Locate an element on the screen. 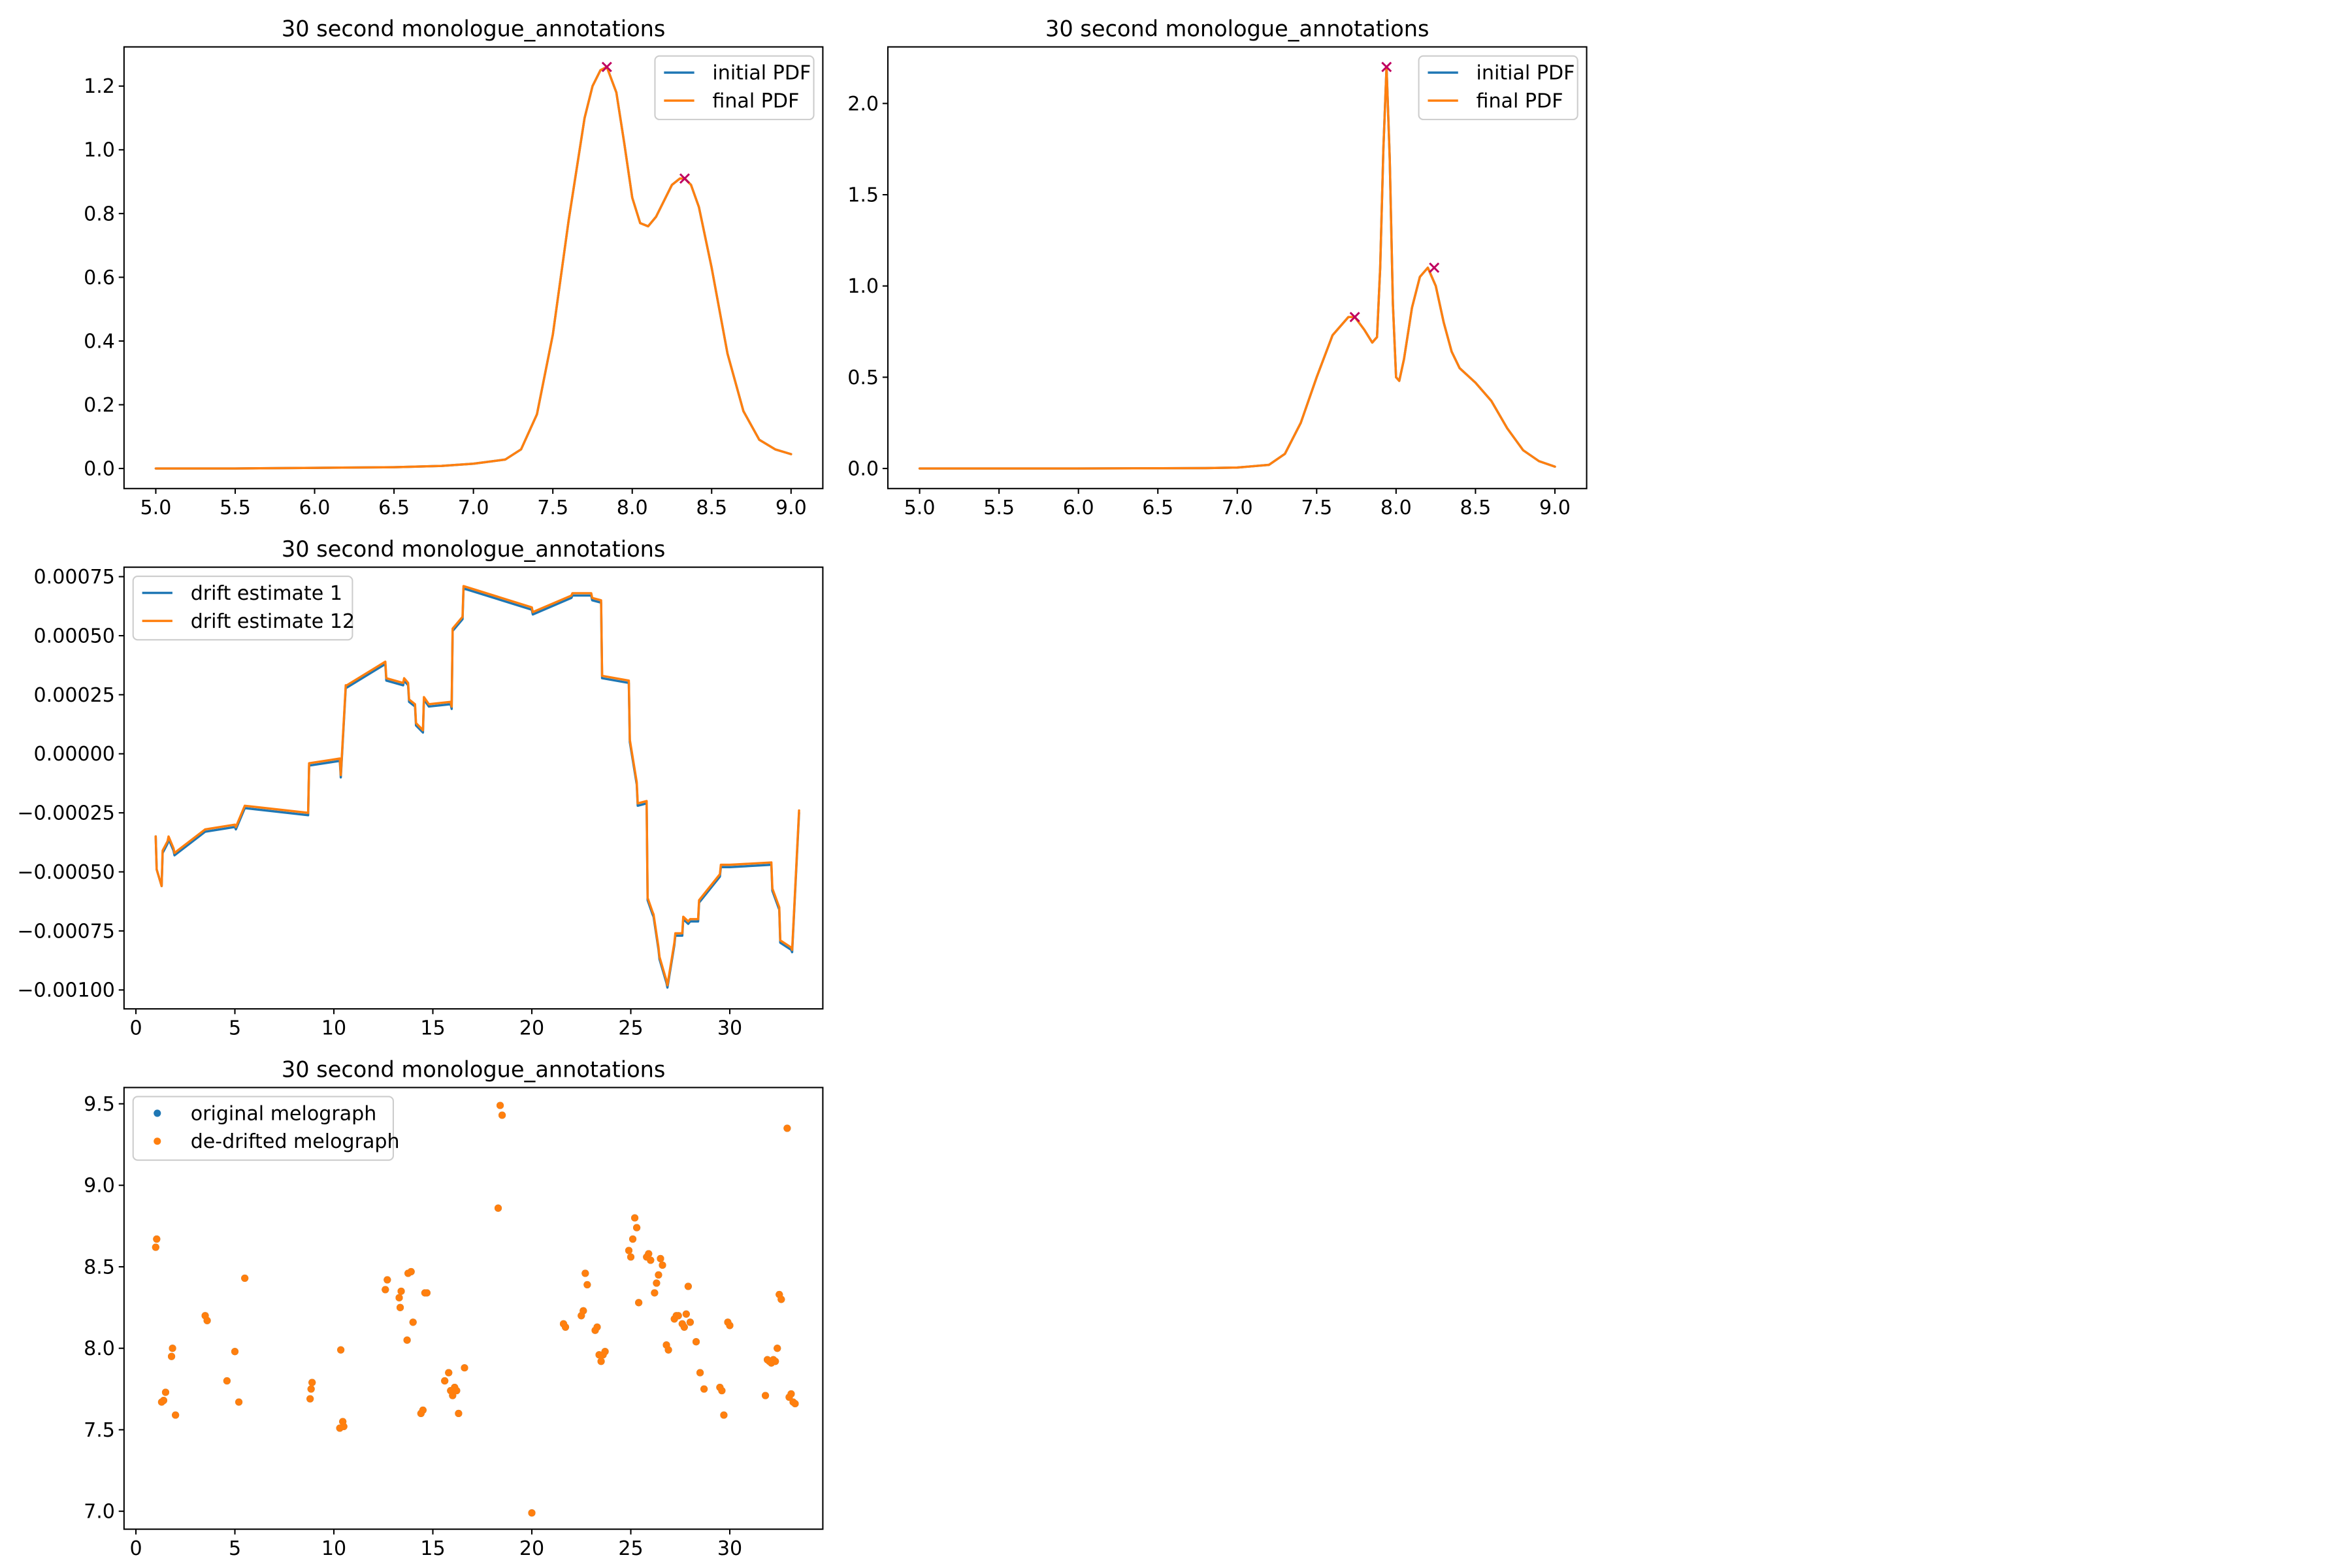 This screenshot has width=2352, height=1568. x-tick-label: 5.5 is located at coordinates (999, 508).